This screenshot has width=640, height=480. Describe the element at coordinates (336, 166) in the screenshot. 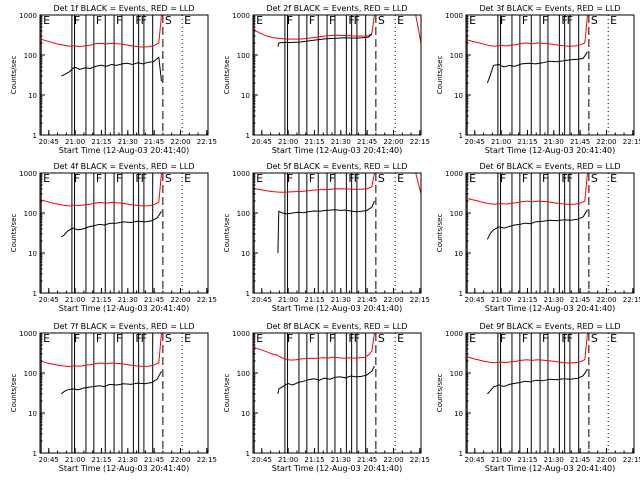

I see `panel-title: Det 5f BLACK = Events, RED = LLD` at that location.